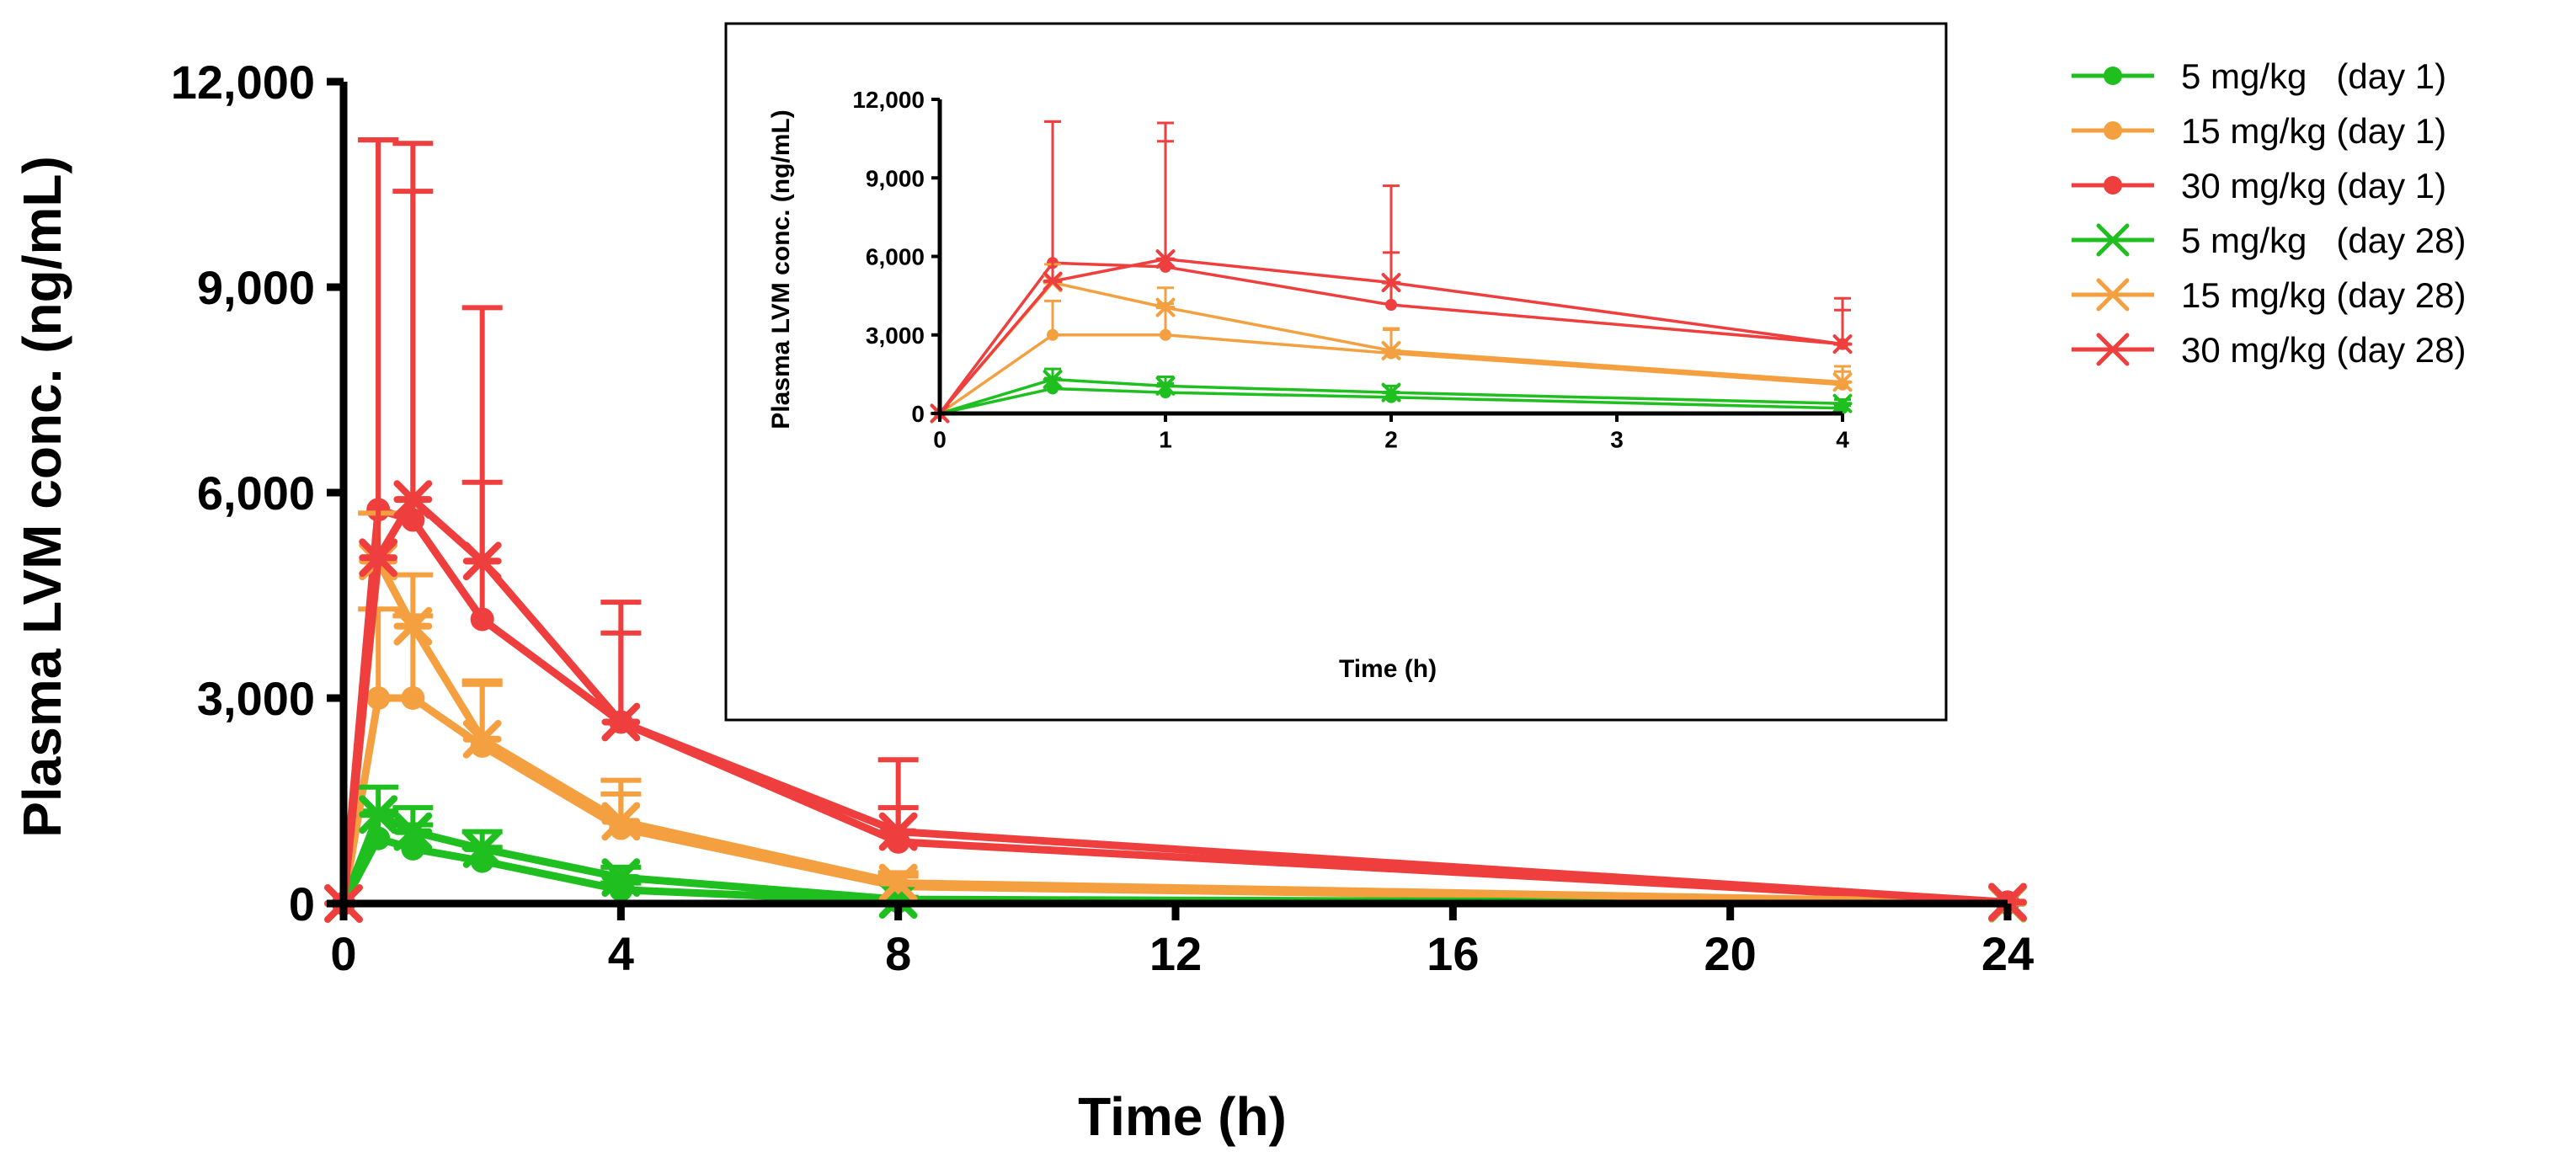 The image size is (2576, 1173). What do you see at coordinates (2324, 295) in the screenshot?
I see `legend-label: 15 mg/kg (day 28)` at bounding box center [2324, 295].